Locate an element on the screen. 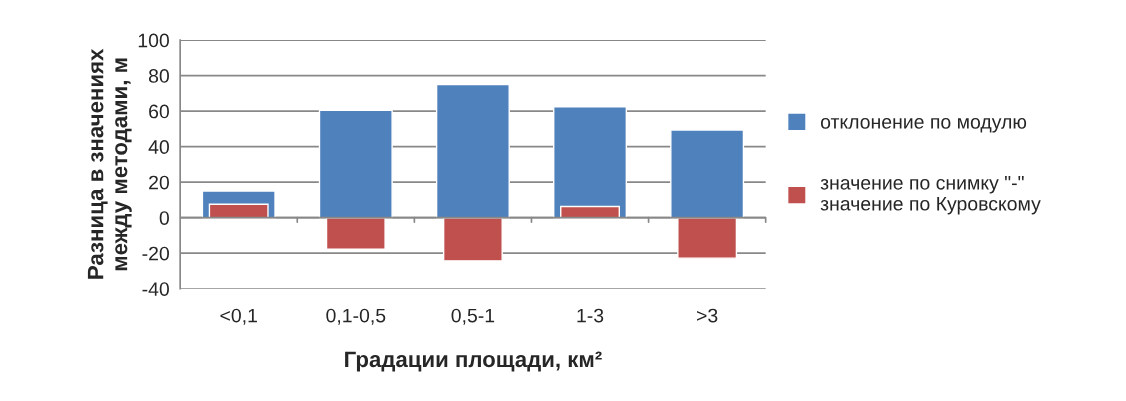  y-tick-label: 100 is located at coordinates (153, 40).